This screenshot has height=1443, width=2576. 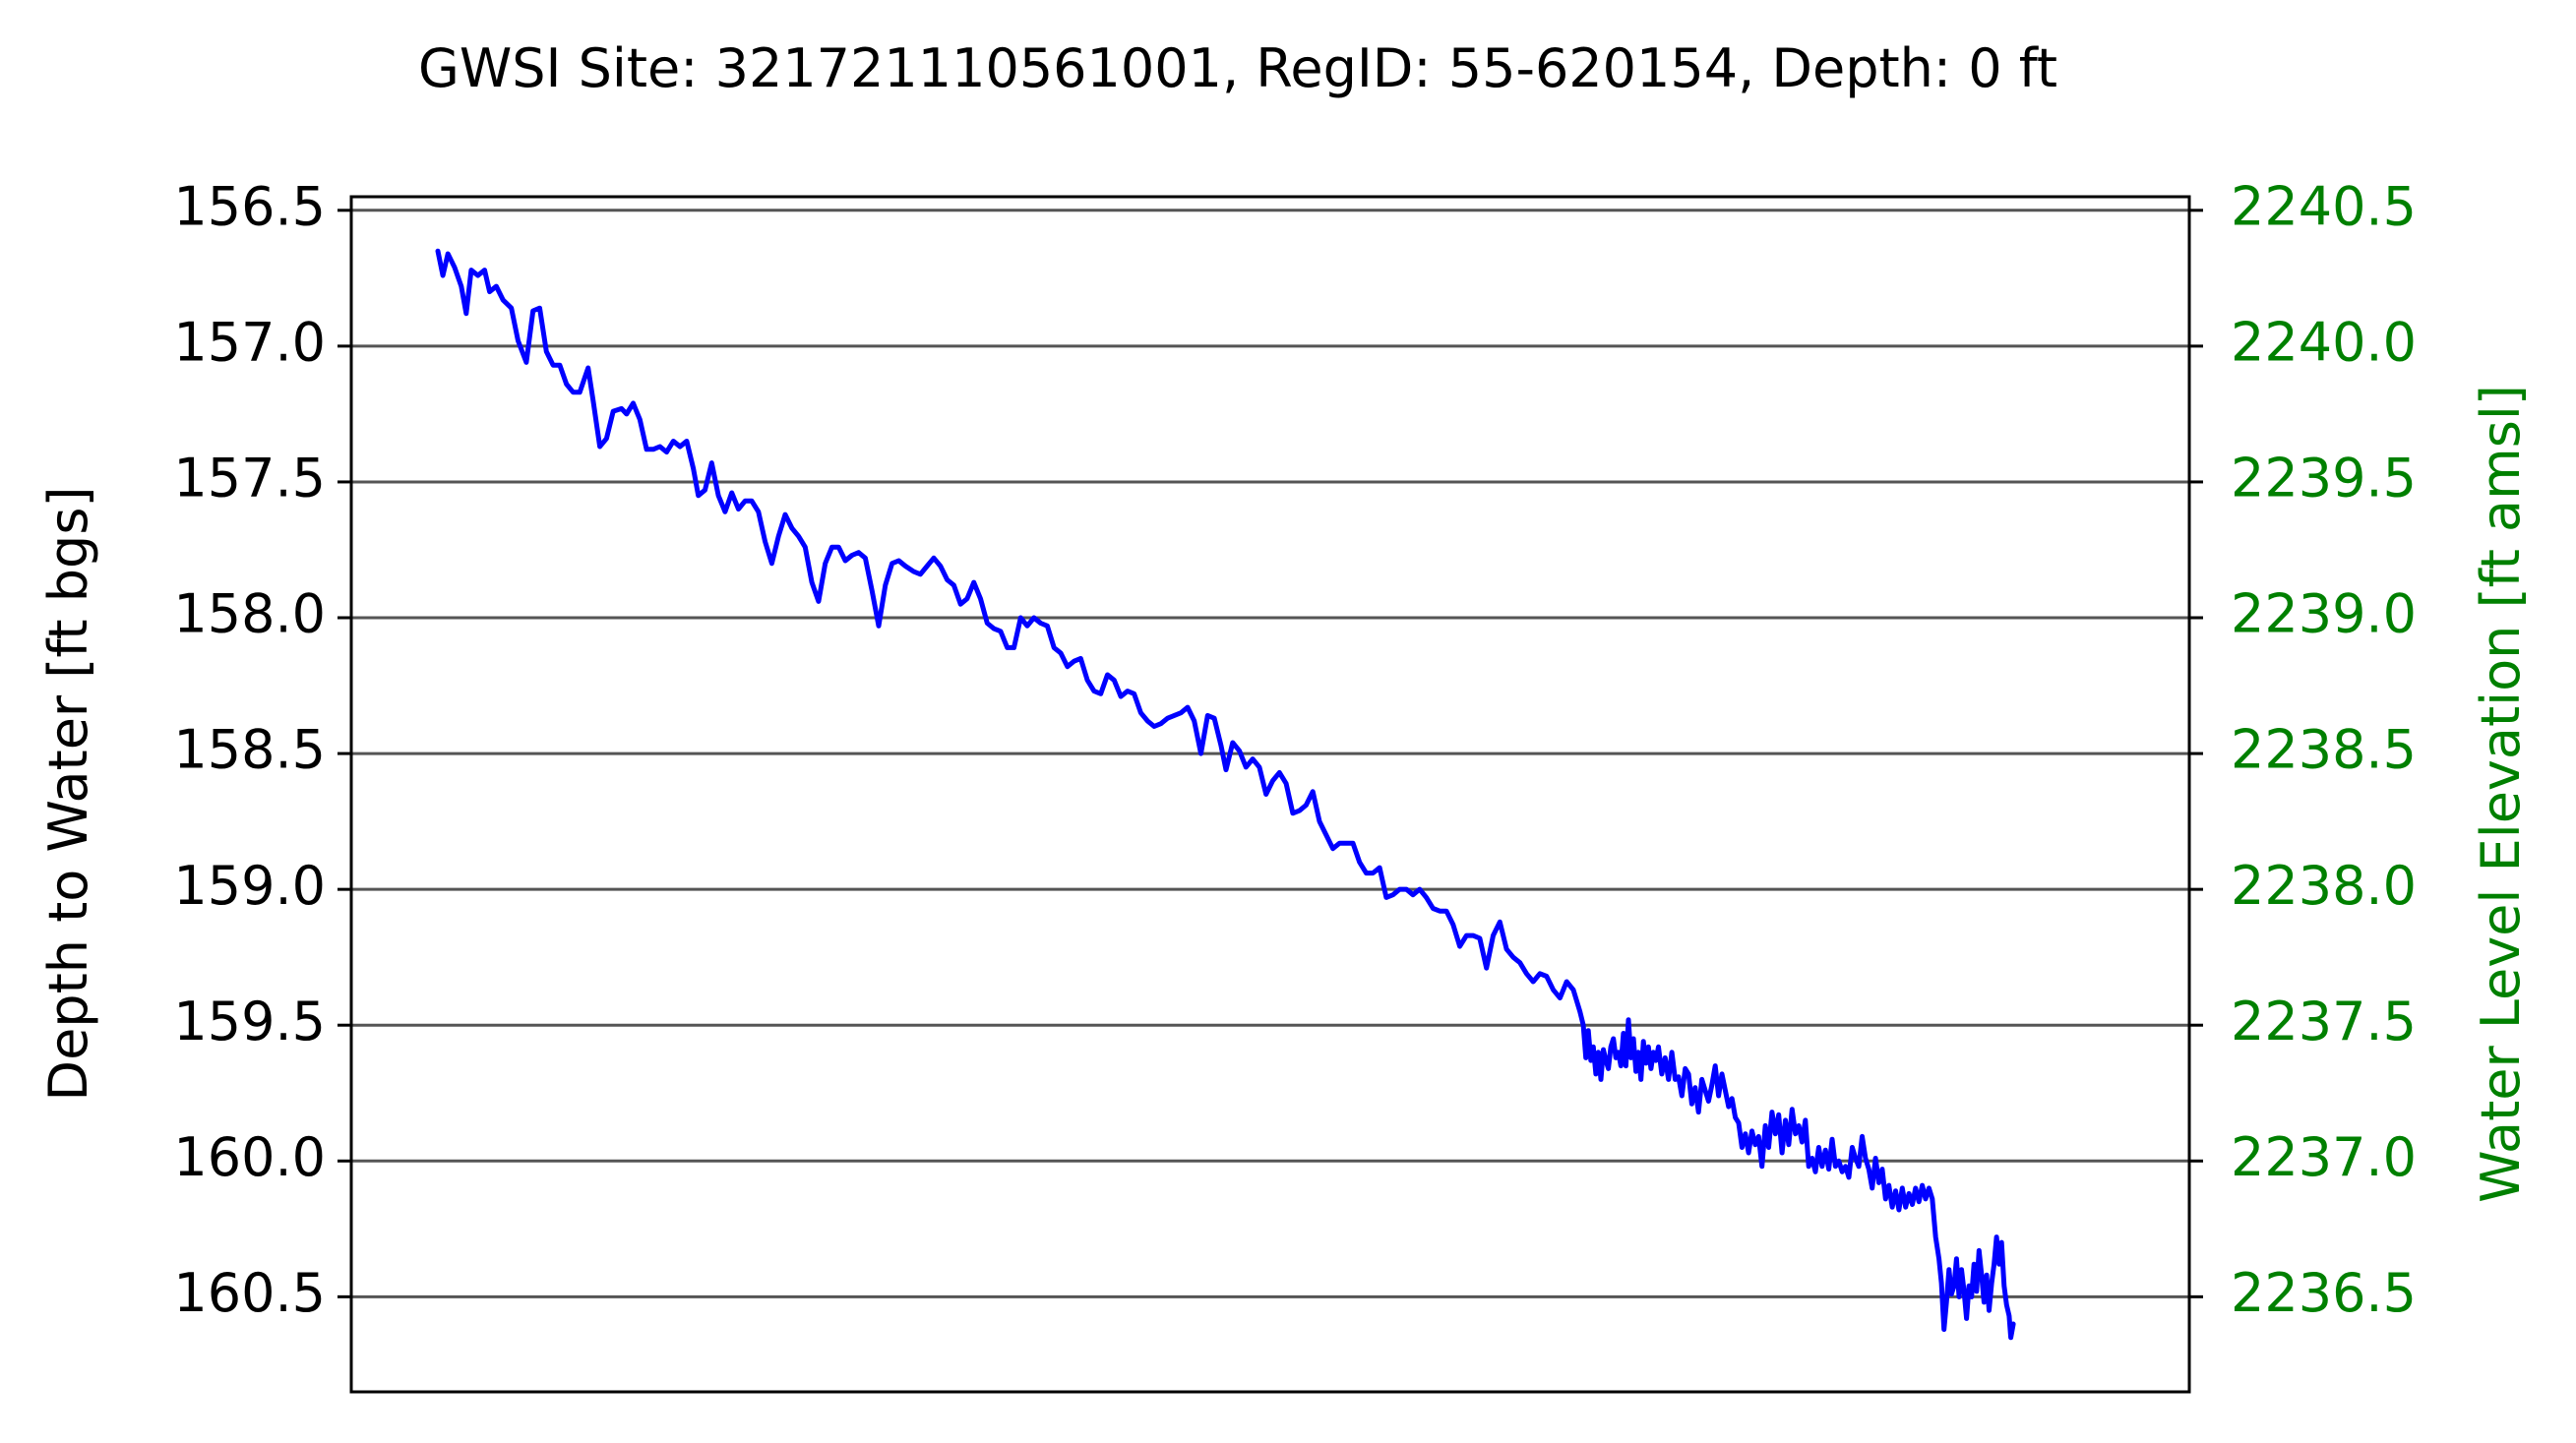 I want to click on y-tick-label-left: 159.5, so click(x=249, y=1021).